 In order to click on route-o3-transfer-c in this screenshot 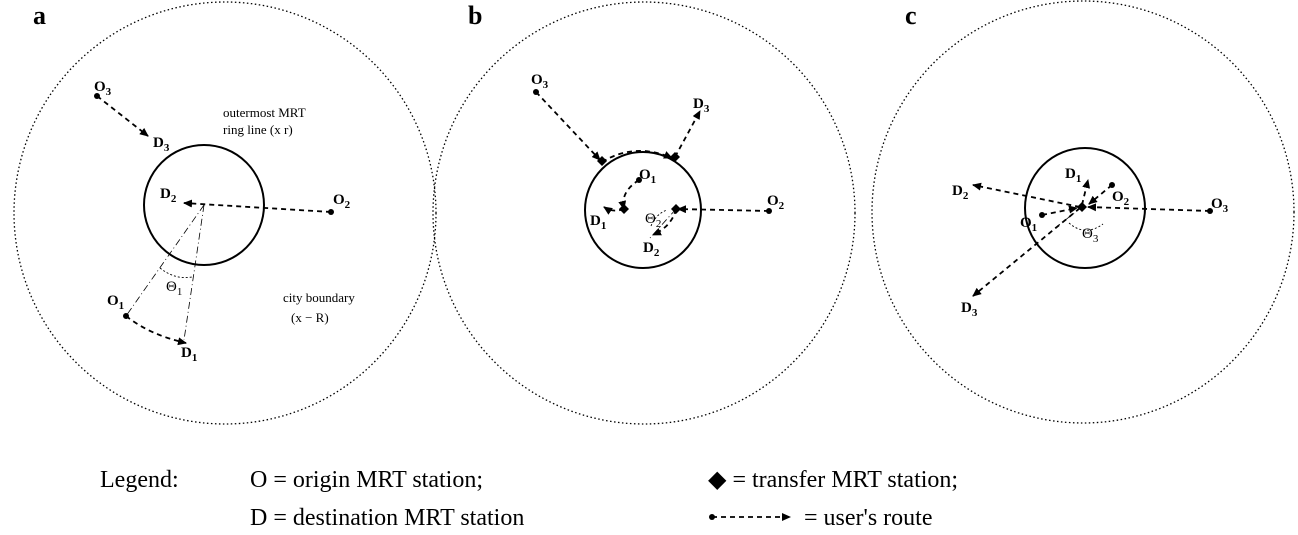, I will do `click(1150, 208)`.